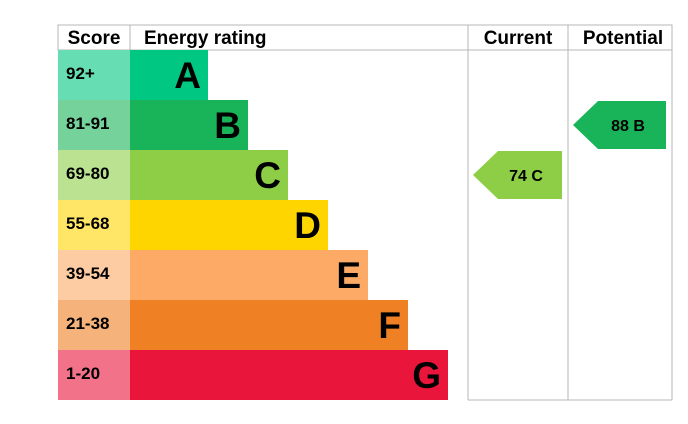 The image size is (688, 424). I want to click on current-header: Current, so click(518, 38).